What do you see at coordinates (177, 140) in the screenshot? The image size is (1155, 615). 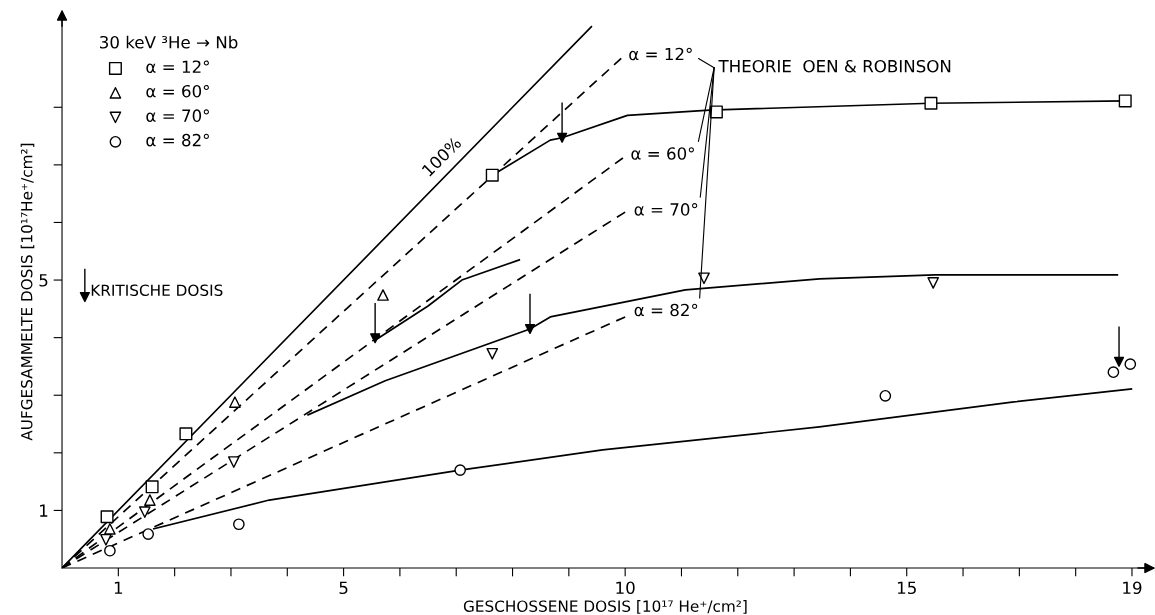 I see `legend-label: α = 82°` at bounding box center [177, 140].